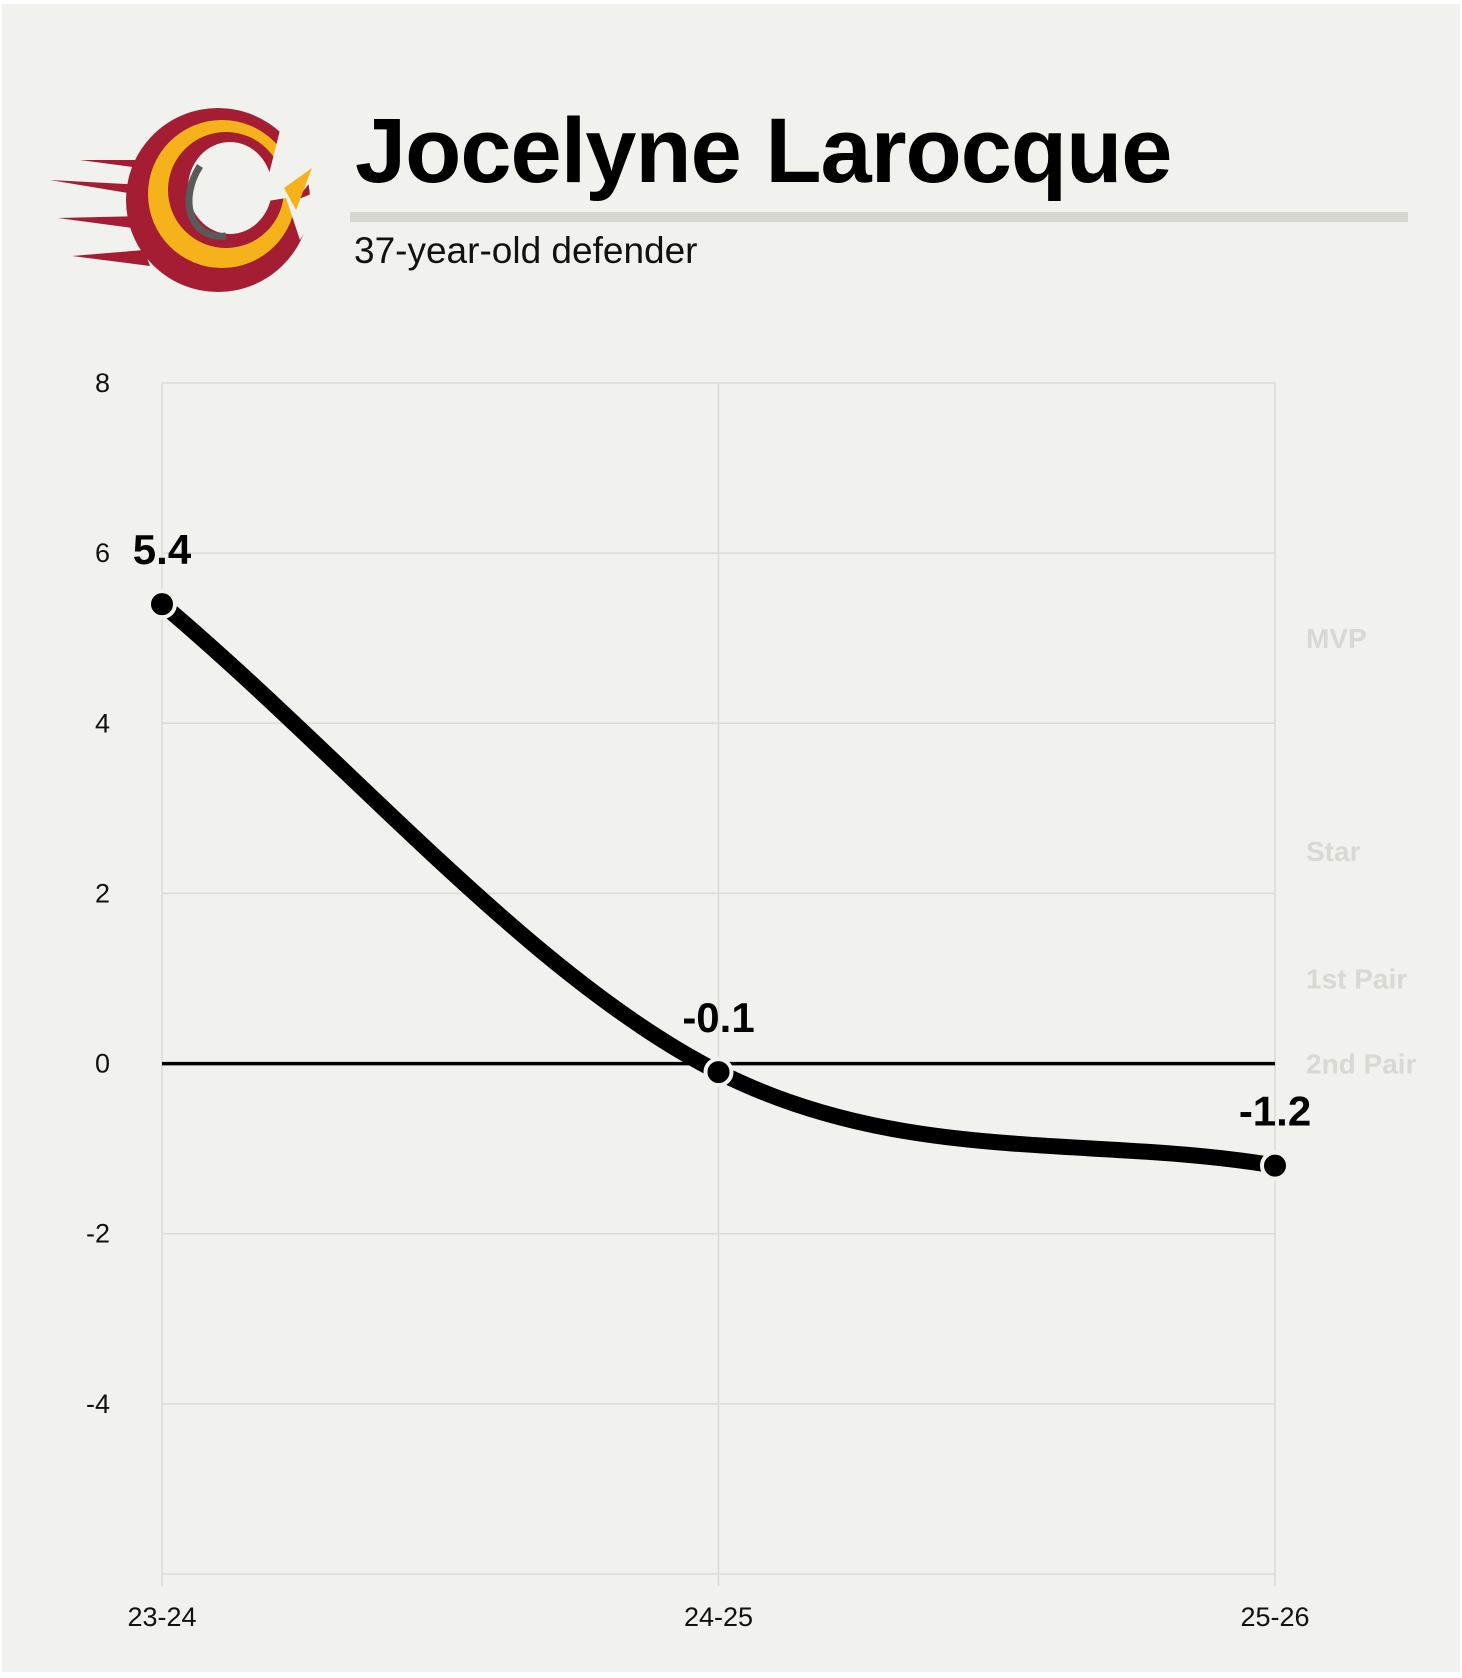 The width and height of the screenshot is (1462, 1678). Describe the element at coordinates (102, 553) in the screenshot. I see `y-tick-label: 6` at that location.